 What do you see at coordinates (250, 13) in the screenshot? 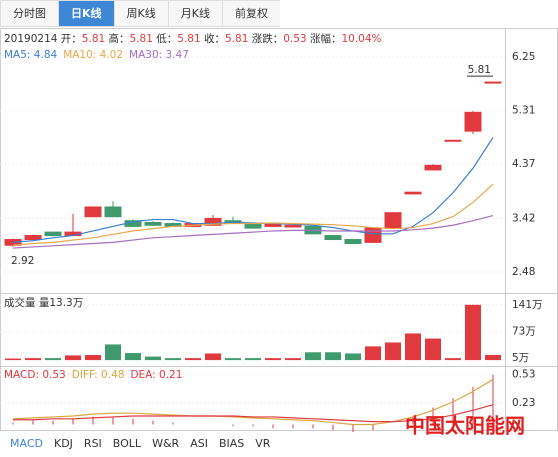
I see `tab: 前复权` at bounding box center [250, 13].